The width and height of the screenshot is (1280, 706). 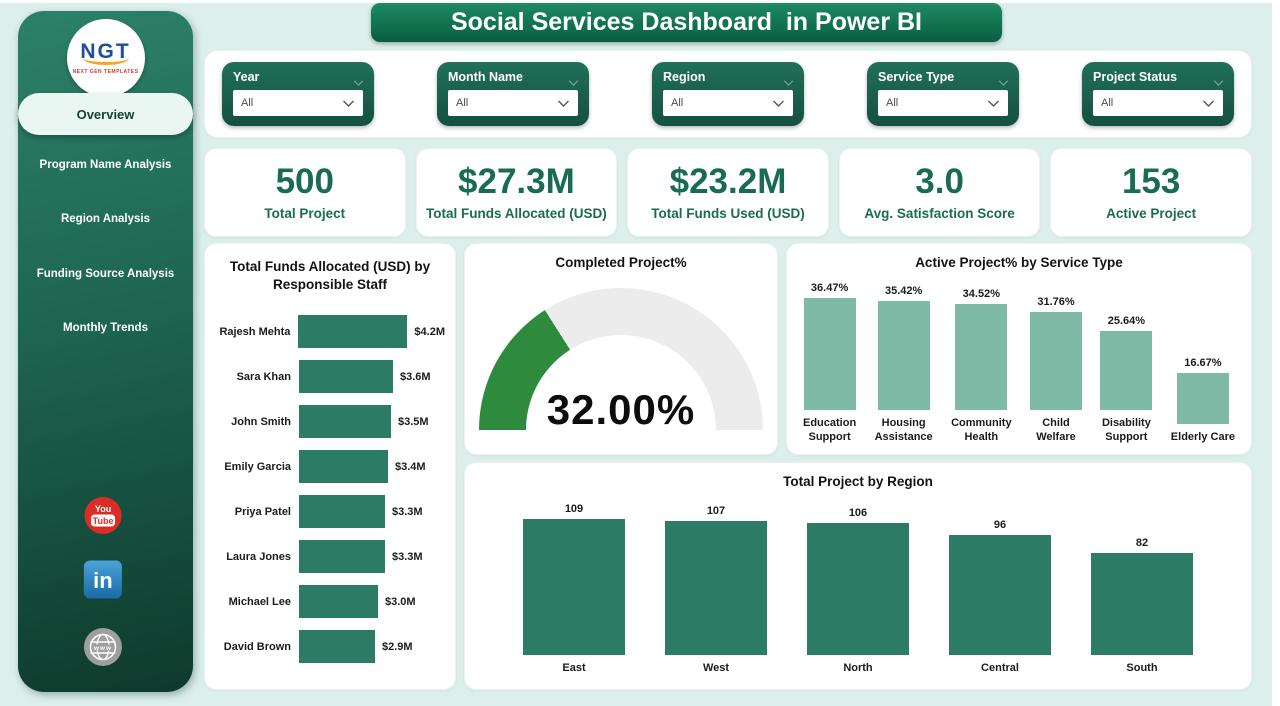 I want to click on staff-bar-row: Michael Lee $3.0M, so click(x=330, y=601).